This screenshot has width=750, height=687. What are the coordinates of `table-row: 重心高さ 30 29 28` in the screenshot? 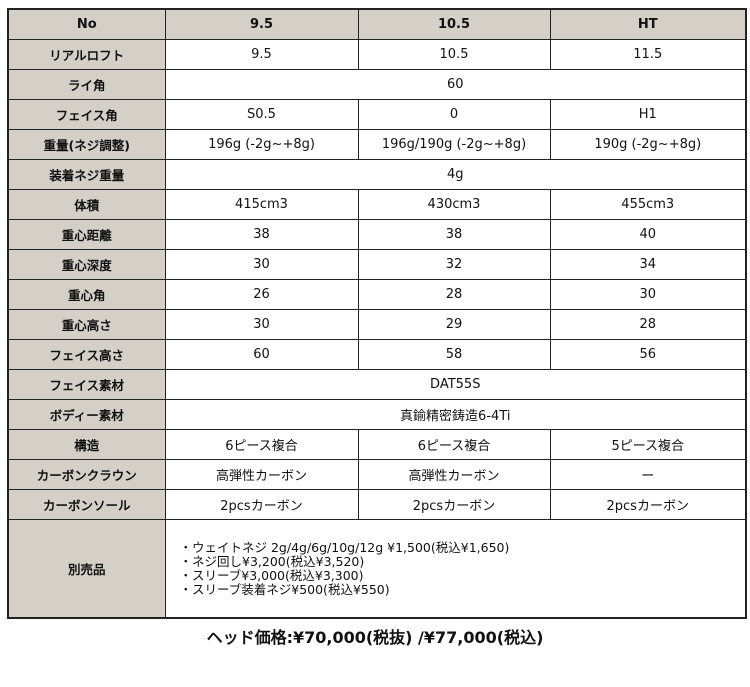 It's located at (377, 324).